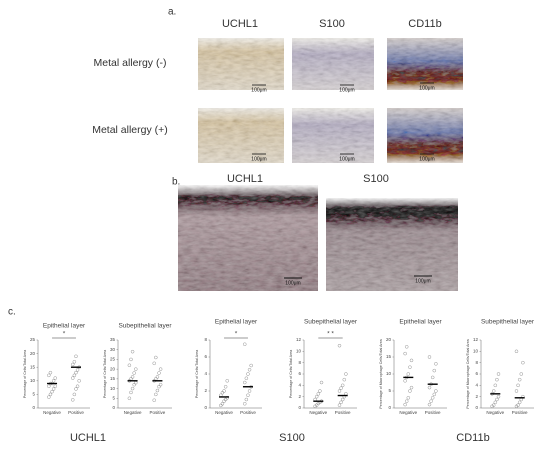 The image size is (550, 454). I want to click on row-label: Metal allergy (-), so click(130, 63).